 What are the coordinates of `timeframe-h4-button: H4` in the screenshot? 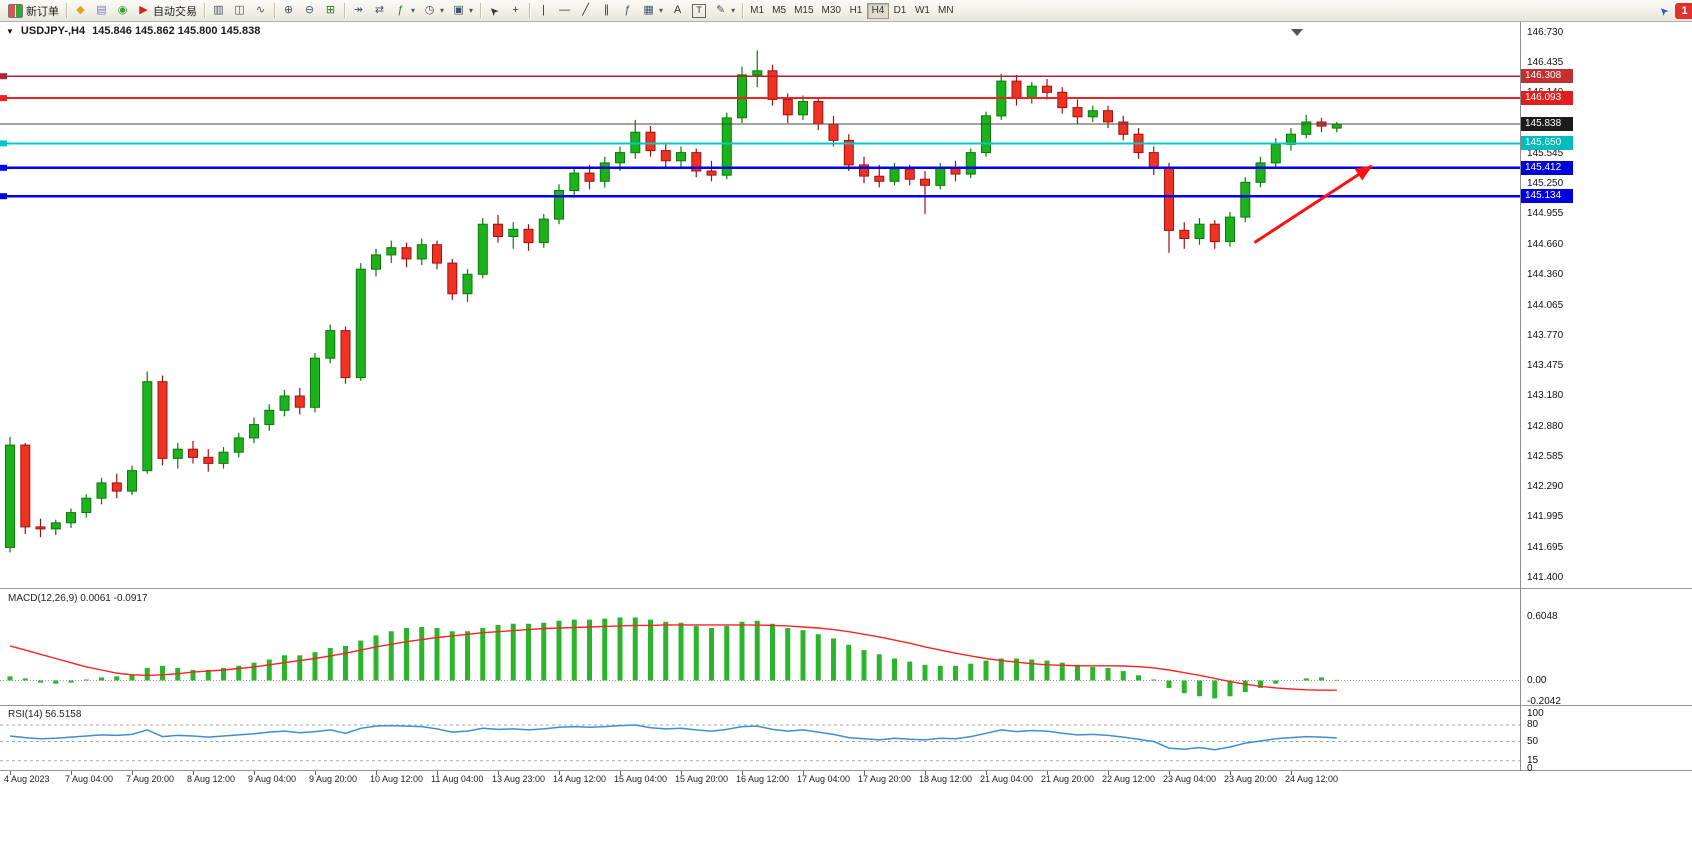 It's located at (877, 10).